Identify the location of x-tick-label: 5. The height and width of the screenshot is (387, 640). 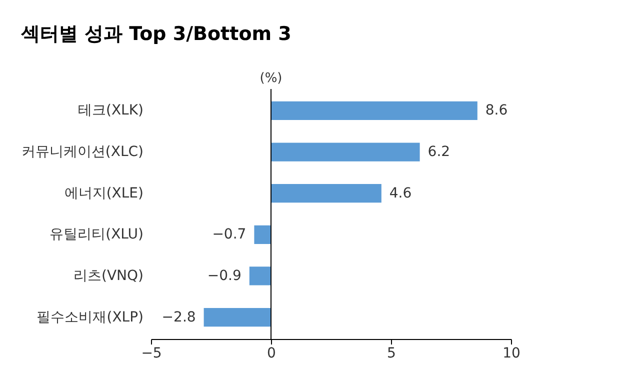
(391, 354).